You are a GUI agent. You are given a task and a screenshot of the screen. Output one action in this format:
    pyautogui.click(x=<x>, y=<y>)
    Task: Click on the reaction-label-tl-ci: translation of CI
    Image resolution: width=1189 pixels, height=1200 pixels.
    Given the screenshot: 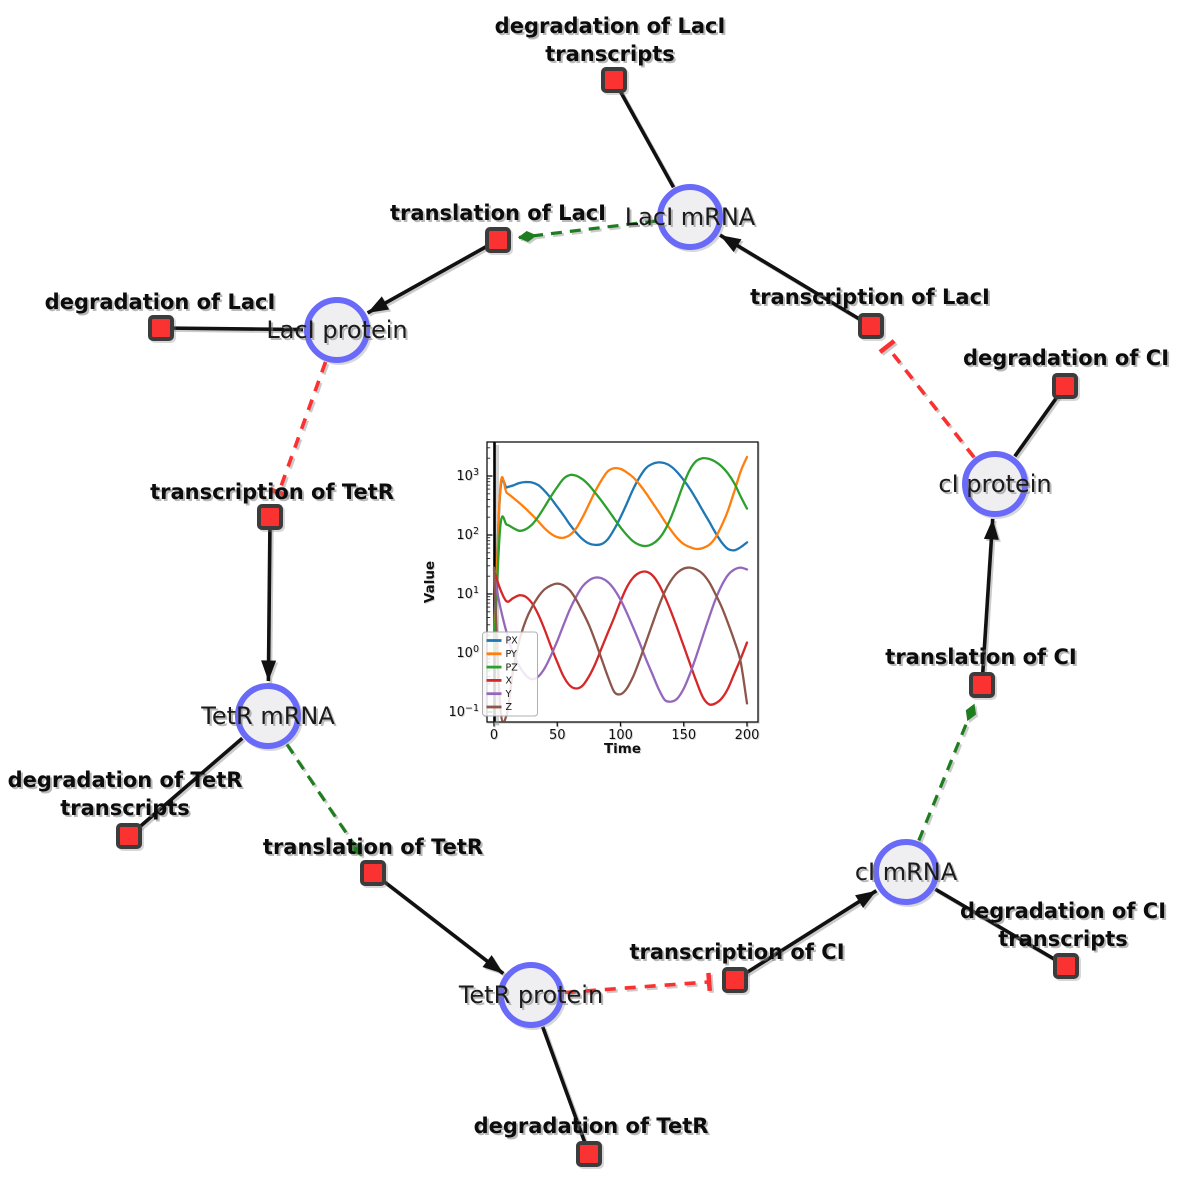 What is the action you would take?
    pyautogui.click(x=980, y=657)
    